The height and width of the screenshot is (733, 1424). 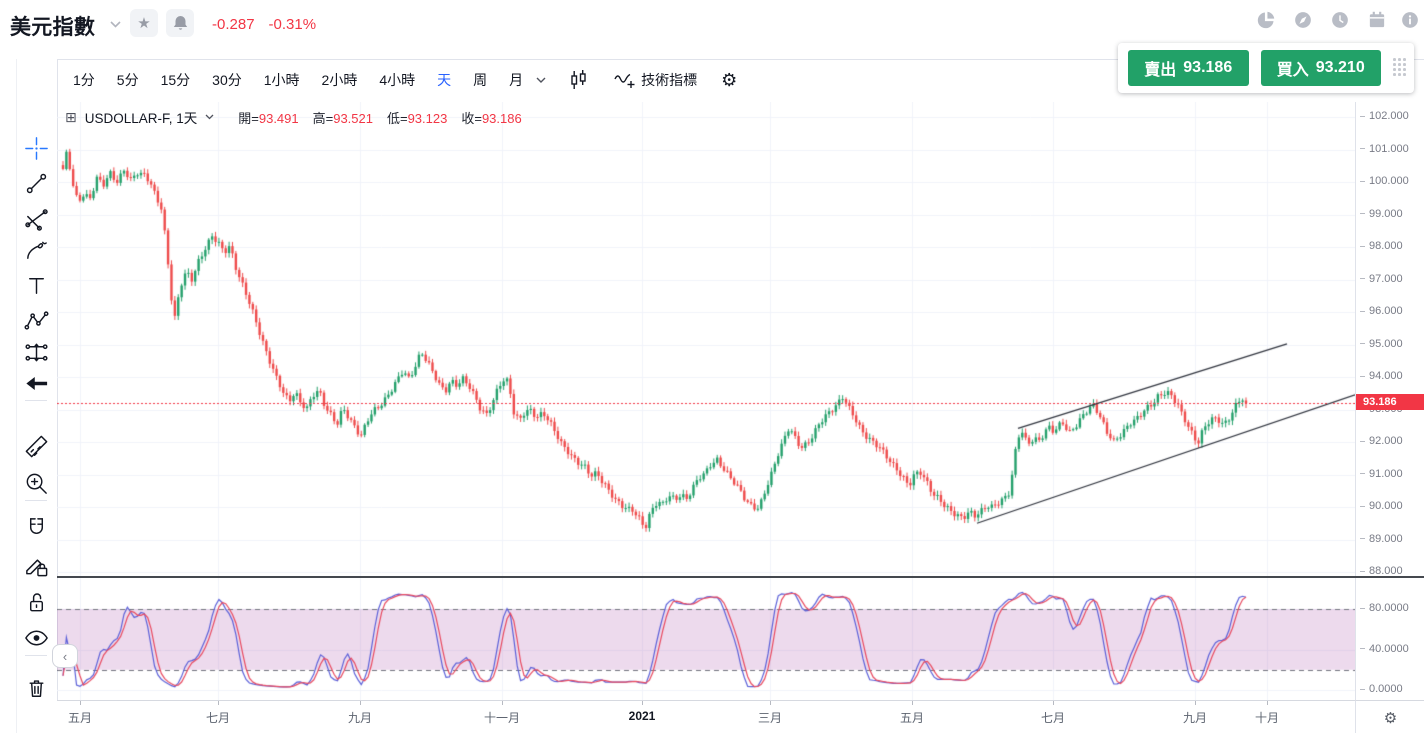 I want to click on price-tick: 100.000, so click(x=1384, y=181).